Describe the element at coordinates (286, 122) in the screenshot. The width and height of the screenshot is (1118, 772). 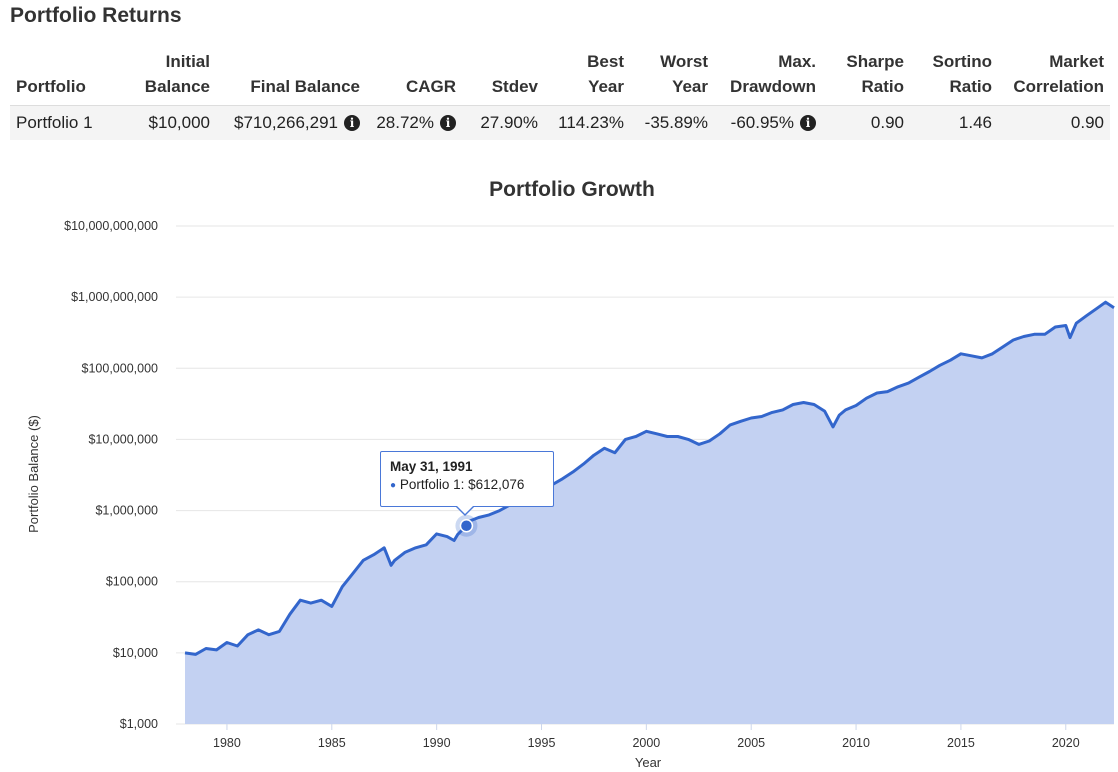
I see `final-balance-value: $710,266,291` at that location.